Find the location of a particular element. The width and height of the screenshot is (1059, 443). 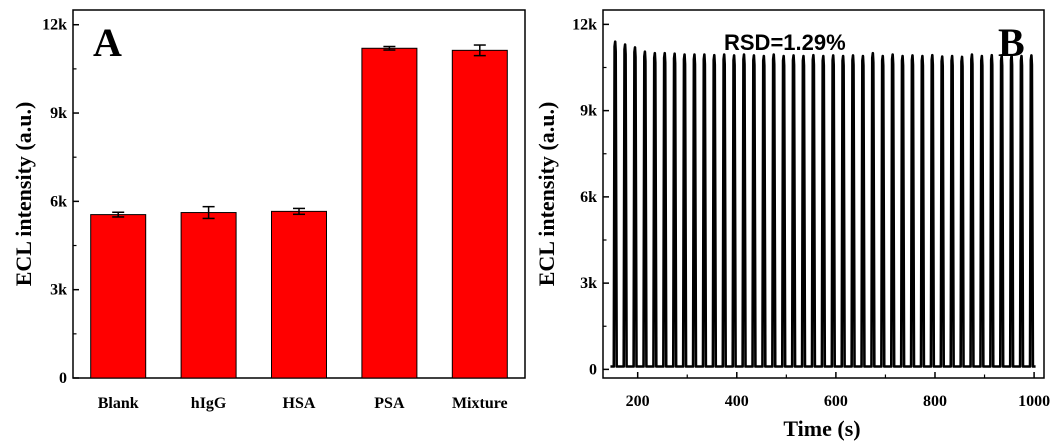

panel-b-xtick-label: 200 is located at coordinates (638, 401).